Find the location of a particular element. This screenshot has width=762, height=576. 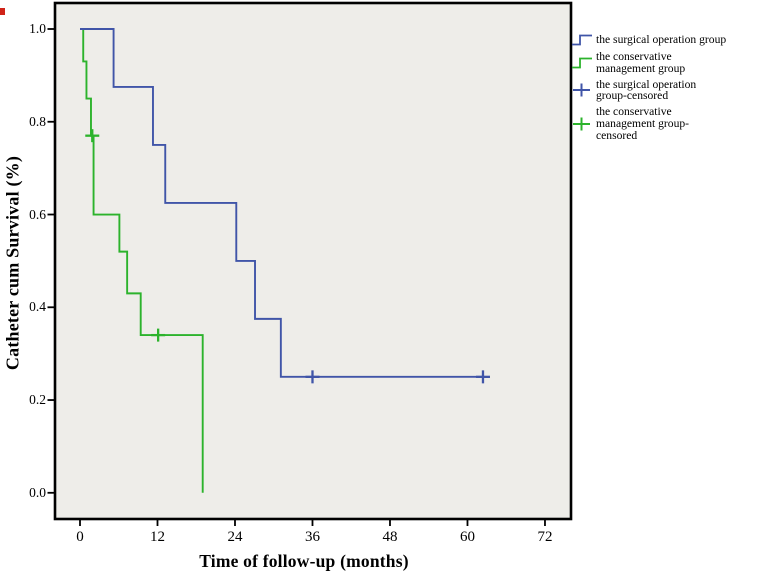

x-tick-label: 24 is located at coordinates (235, 537).